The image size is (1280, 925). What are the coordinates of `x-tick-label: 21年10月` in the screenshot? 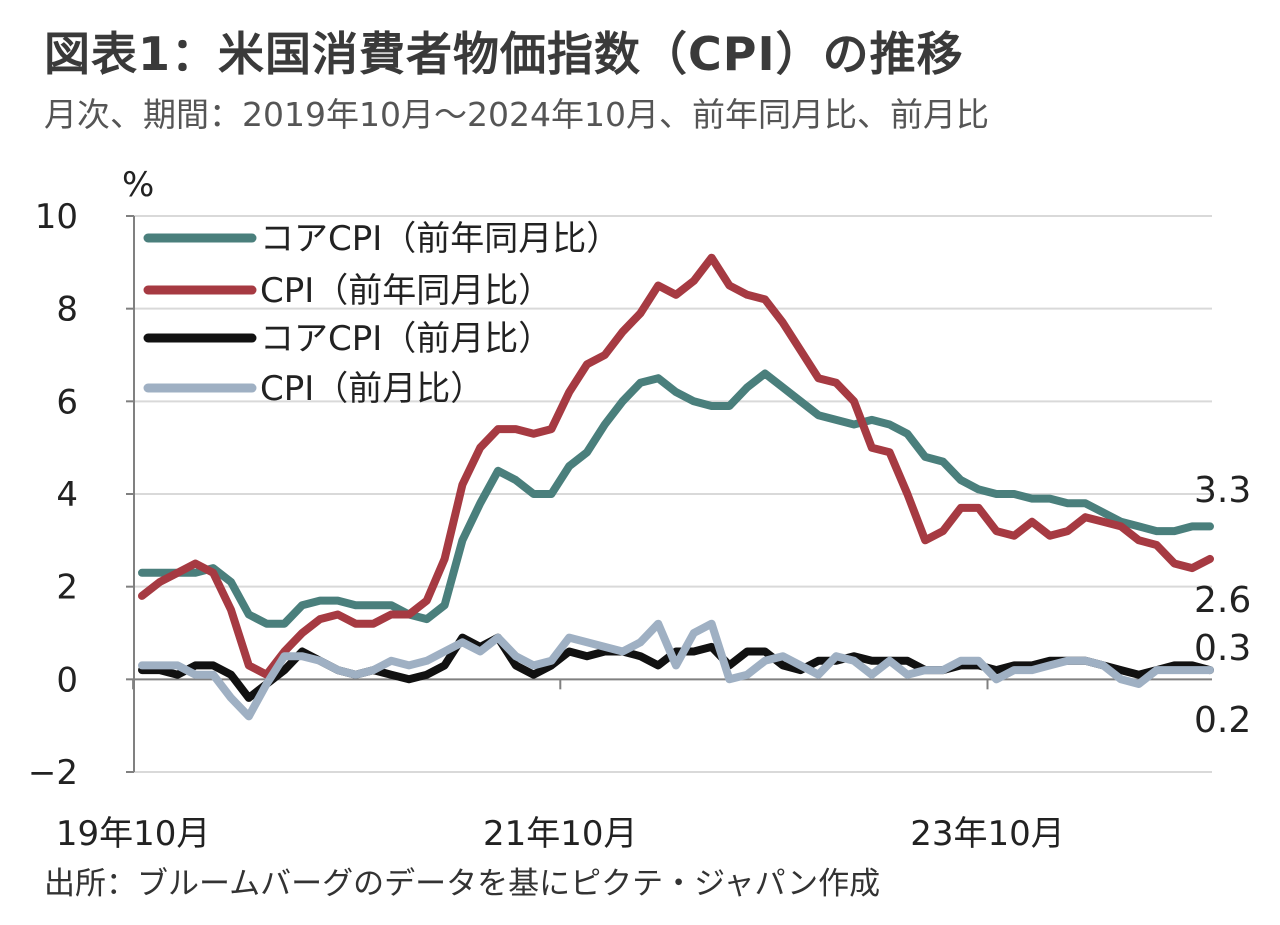 It's located at (560, 834).